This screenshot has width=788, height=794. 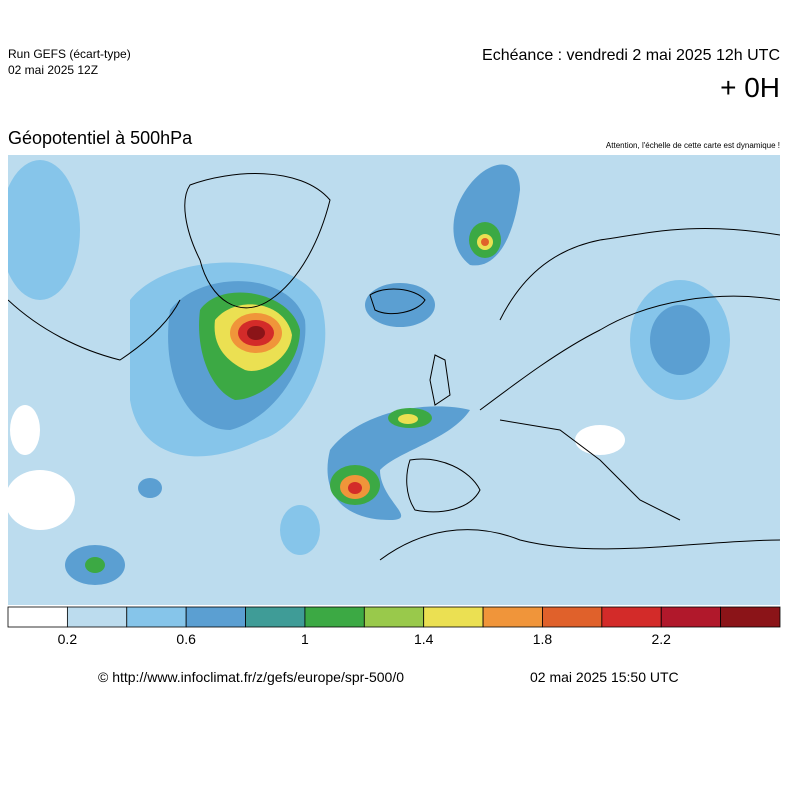 I want to click on colorbar-label: 2.2, so click(x=661, y=639).